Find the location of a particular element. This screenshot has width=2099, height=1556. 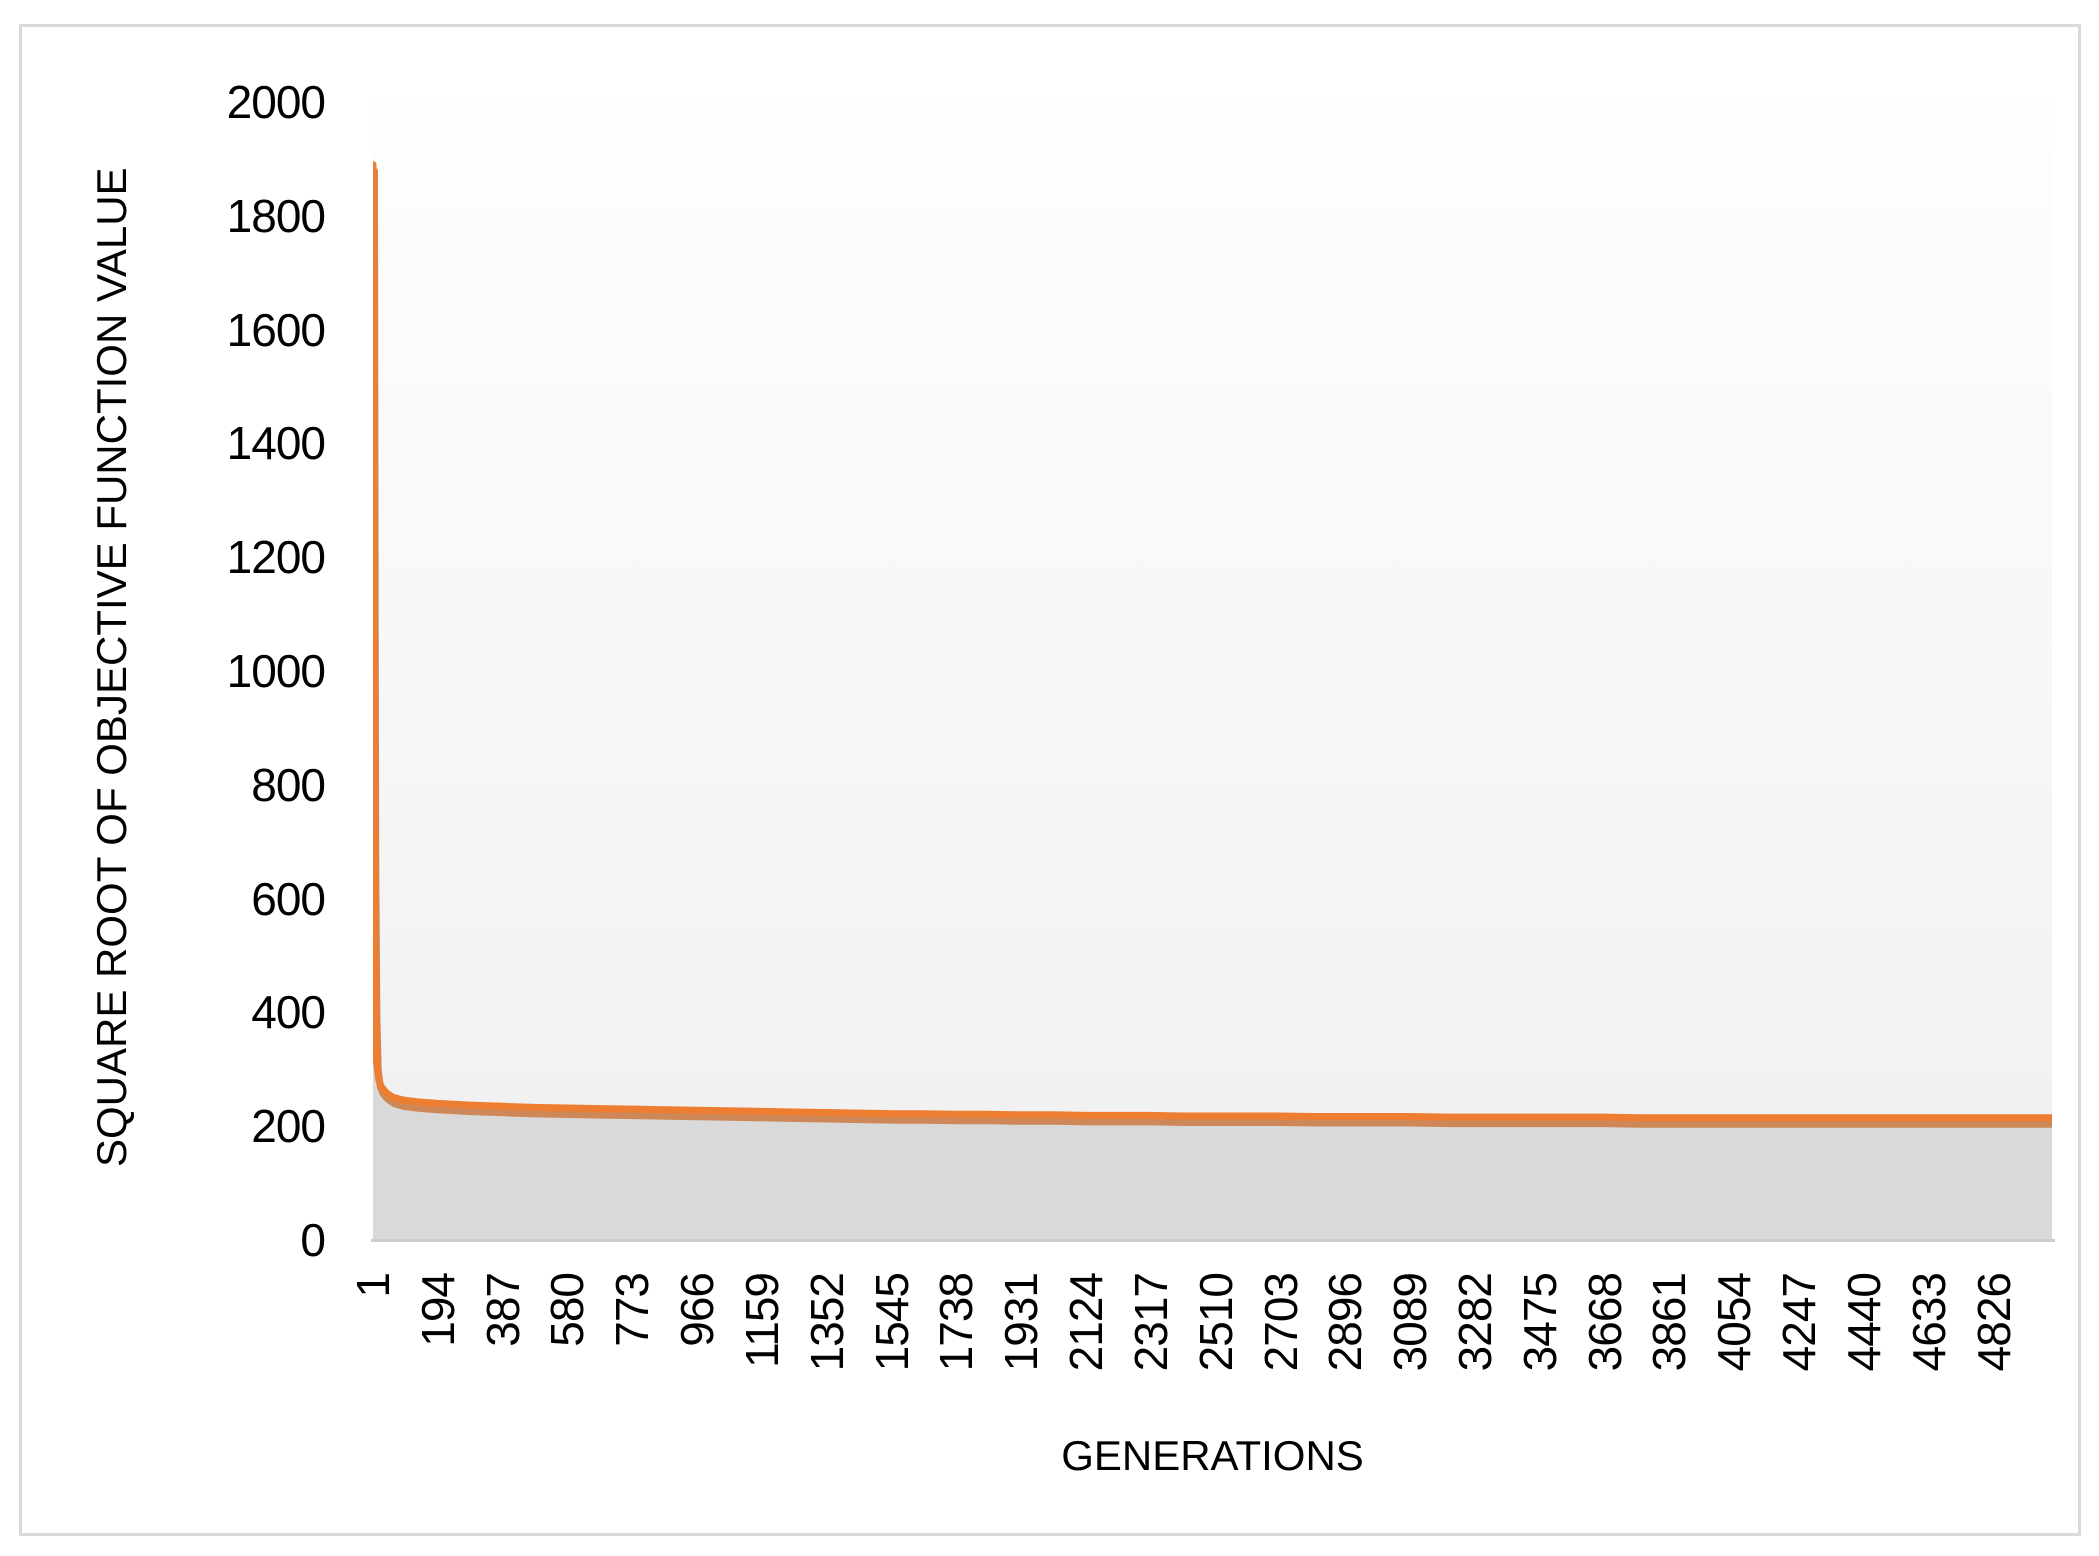

y-tick-label: 600 is located at coordinates (288, 898).